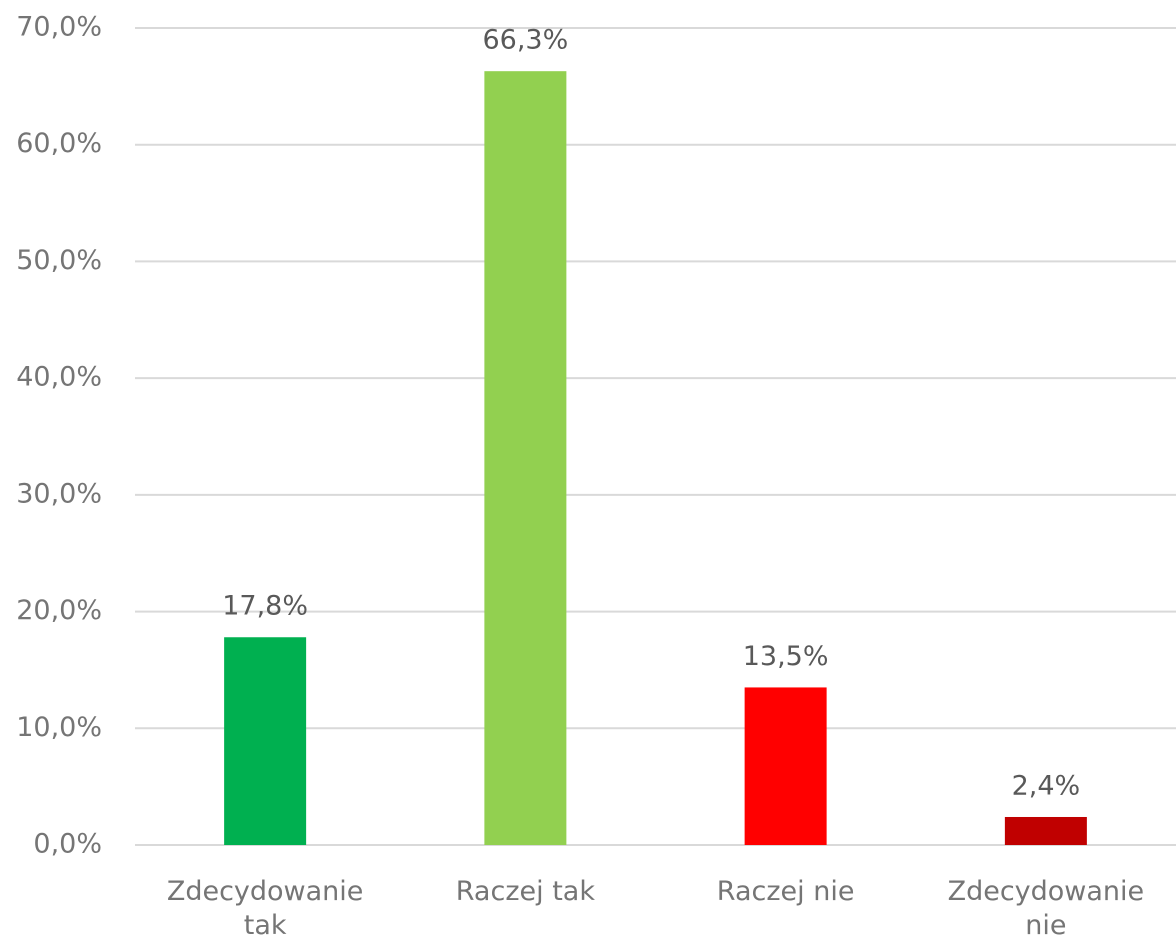  What do you see at coordinates (59, 143) in the screenshot?
I see `y-tick-label: 60,0%` at bounding box center [59, 143].